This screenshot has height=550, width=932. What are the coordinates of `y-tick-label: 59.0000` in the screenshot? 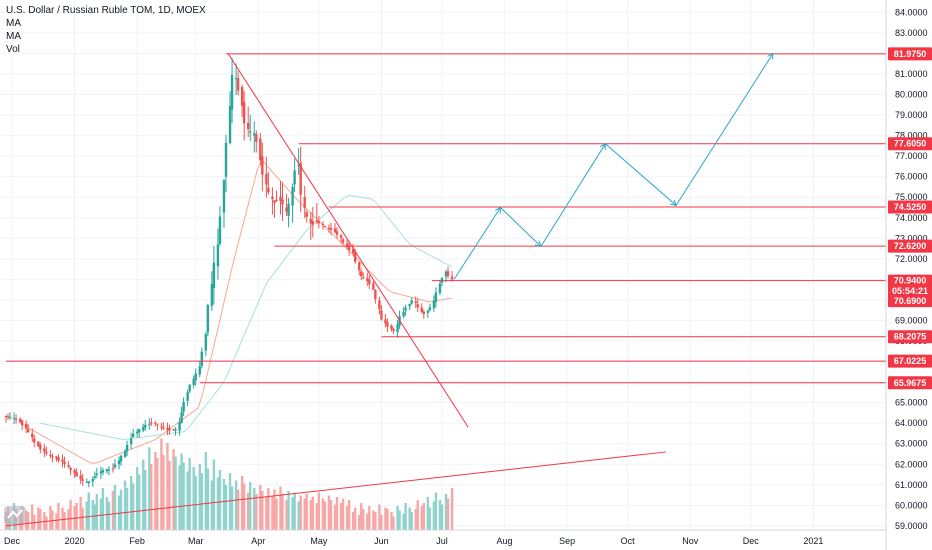 It's located at (911, 526).